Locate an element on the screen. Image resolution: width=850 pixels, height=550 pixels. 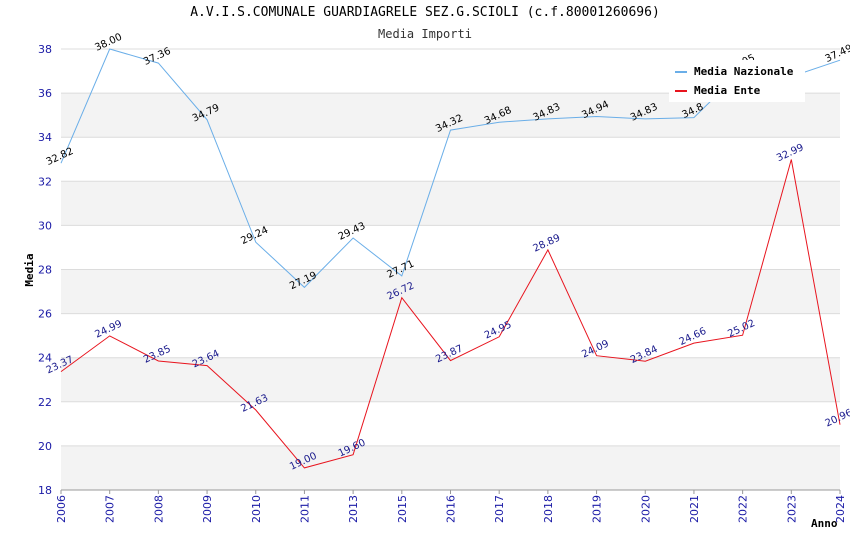
x-tick-label: 2021 is located at coordinates (694, 509).